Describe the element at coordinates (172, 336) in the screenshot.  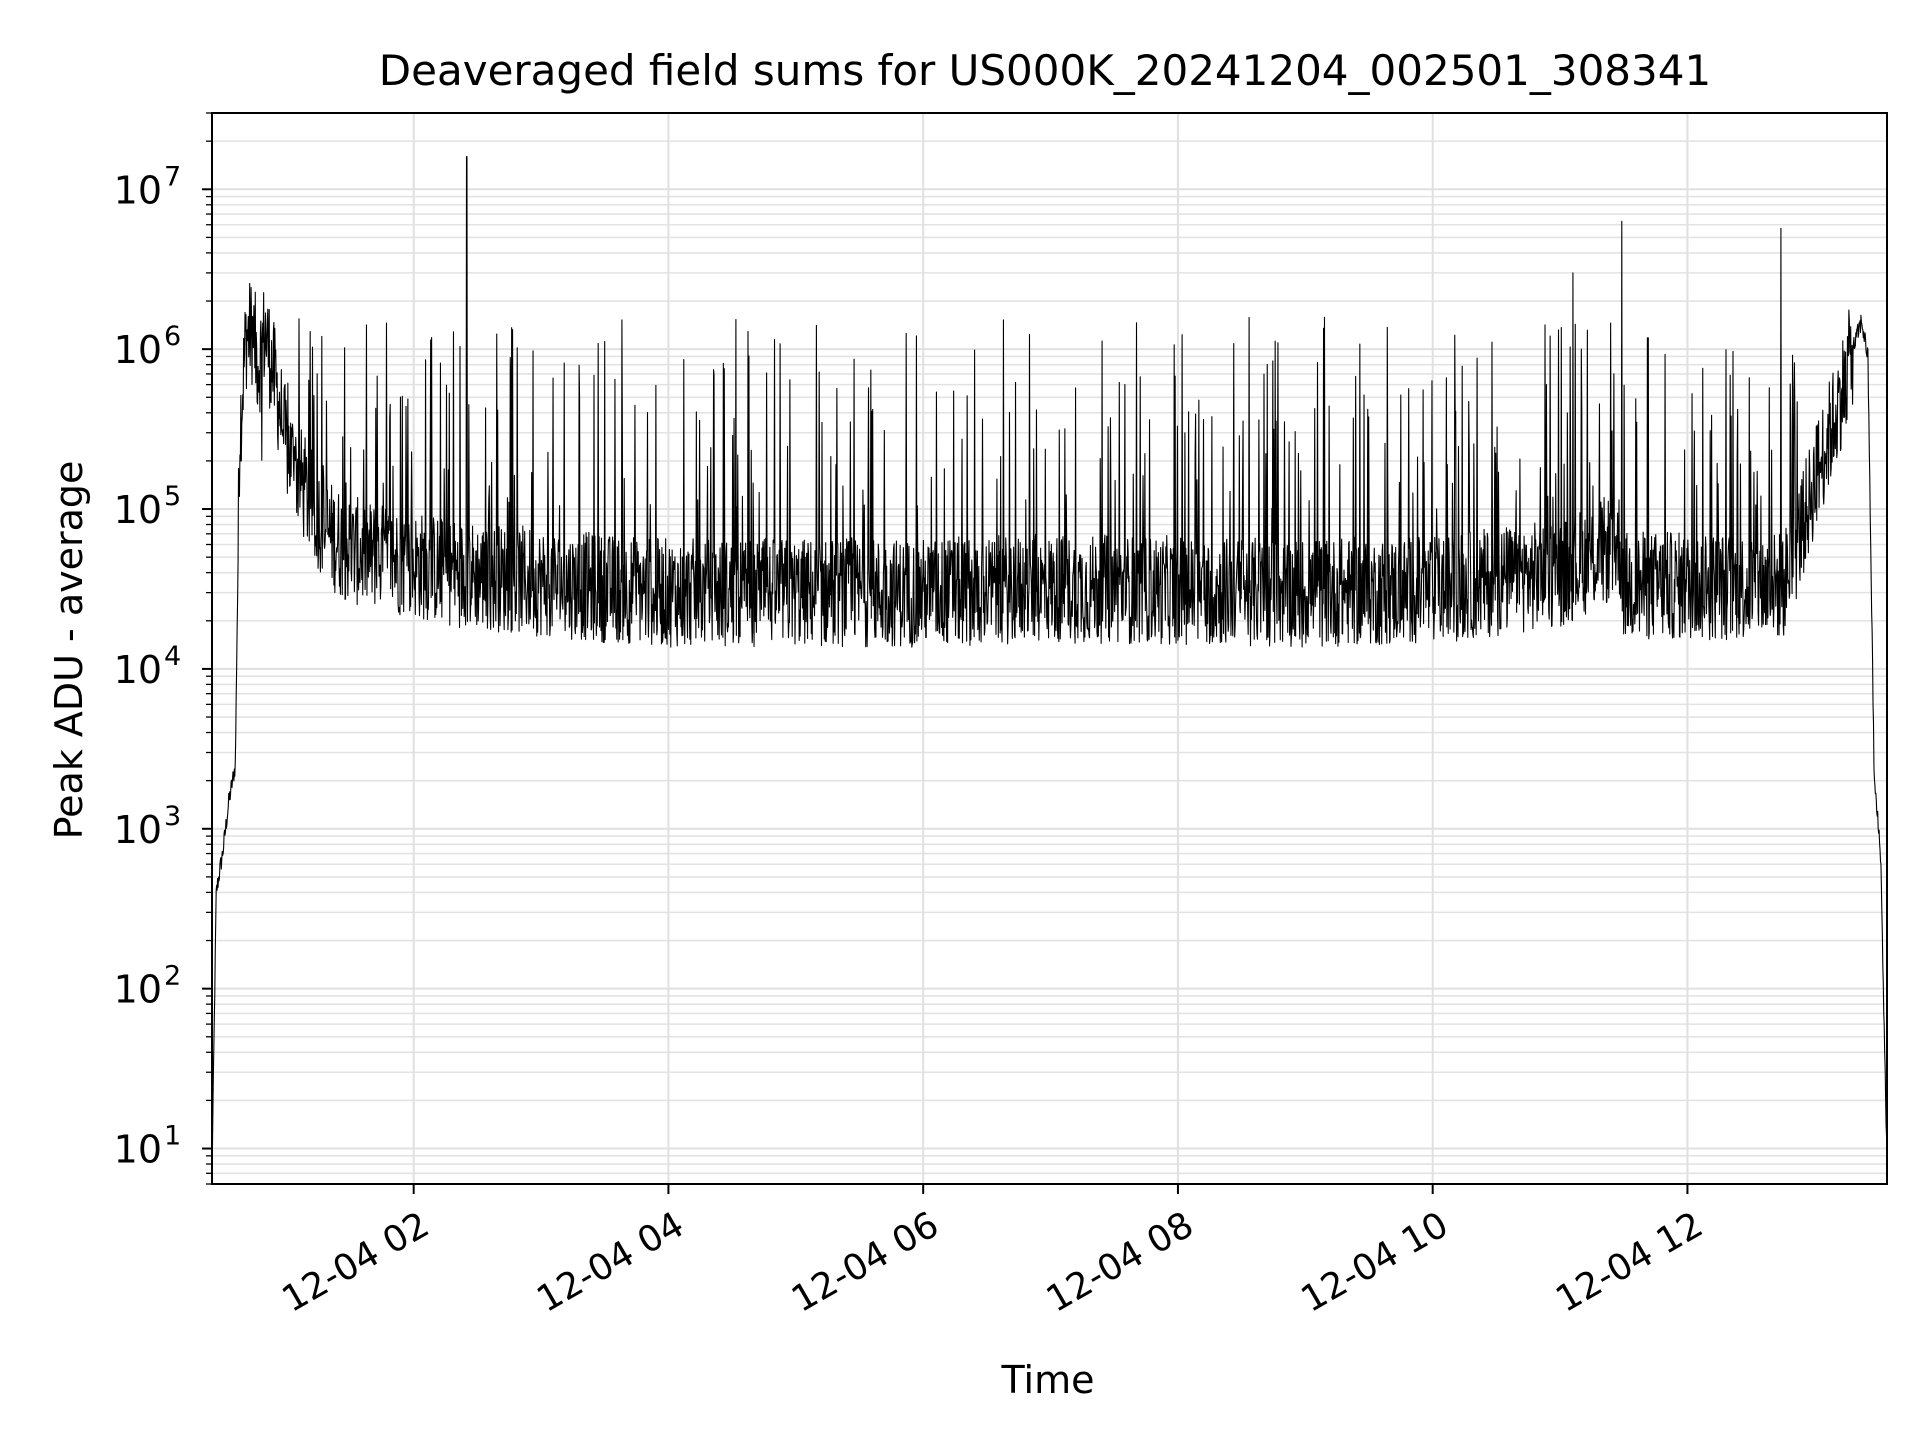
I see `y-tick-exponent: 6` at that location.